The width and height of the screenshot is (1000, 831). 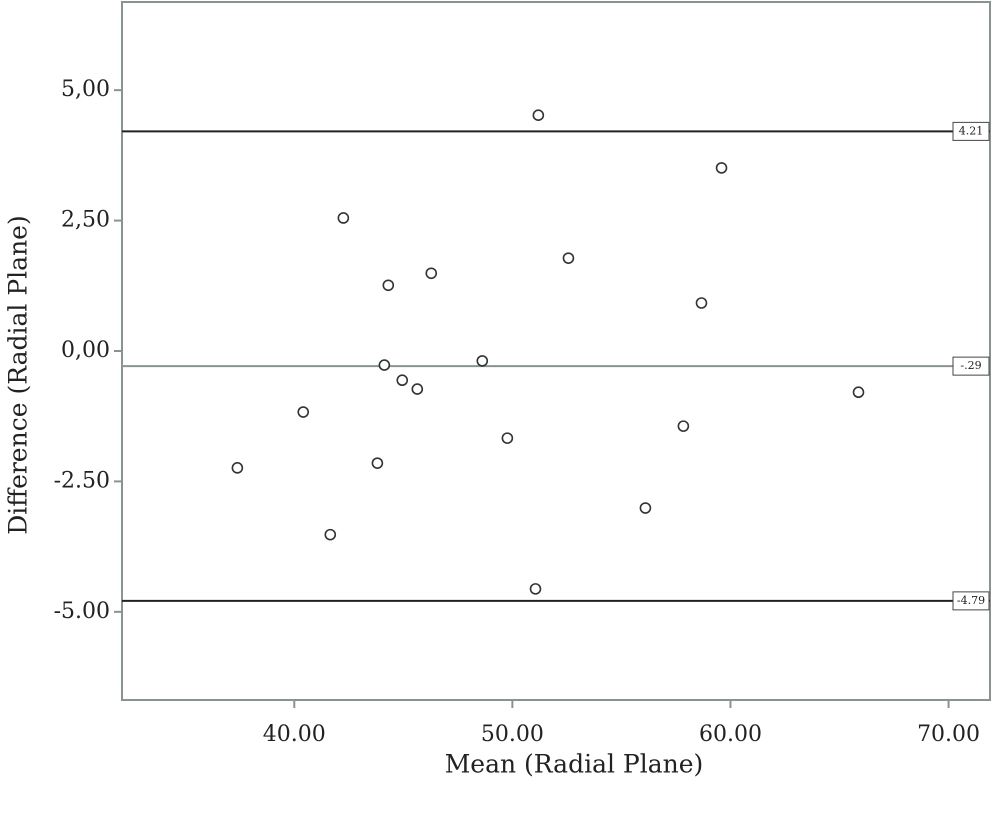 What do you see at coordinates (730, 734) in the screenshot?
I see `x-tick-label: 60.00` at bounding box center [730, 734].